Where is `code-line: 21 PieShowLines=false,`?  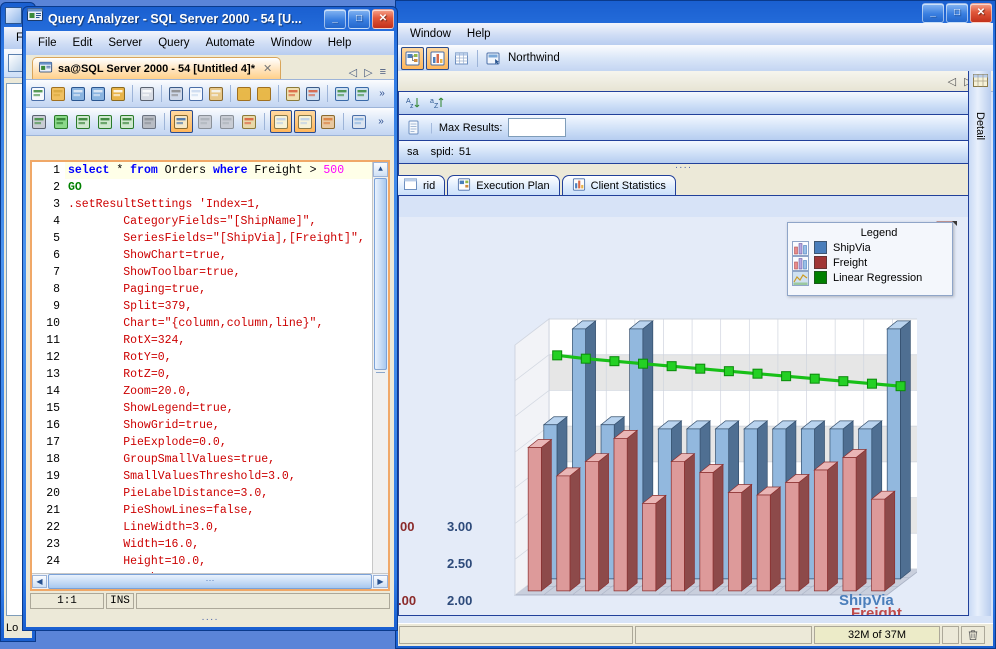
code-line: 21 PieShowLines=false, is located at coordinates (202, 510).